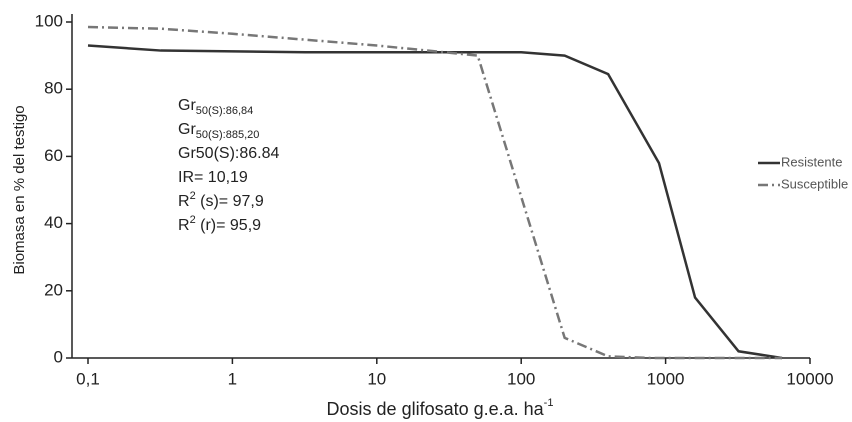  I want to click on x-tick-label: 10, so click(376, 378).